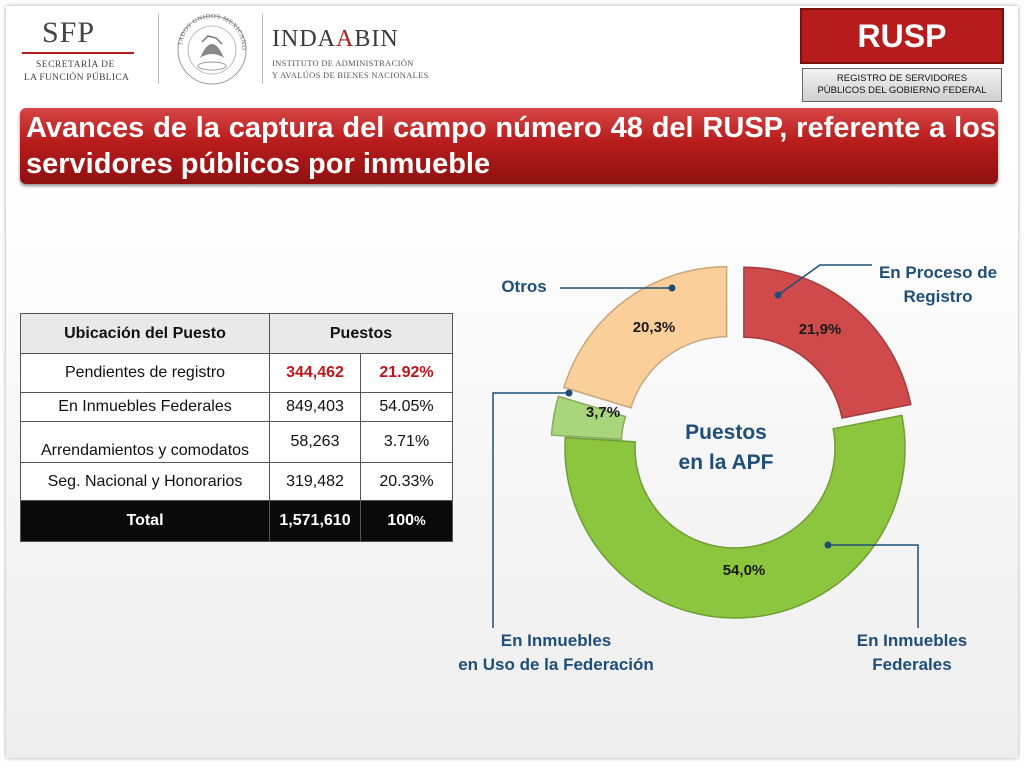  Describe the element at coordinates (304, 39) in the screenshot. I see `indaabin-abbr-a: INDA` at that location.